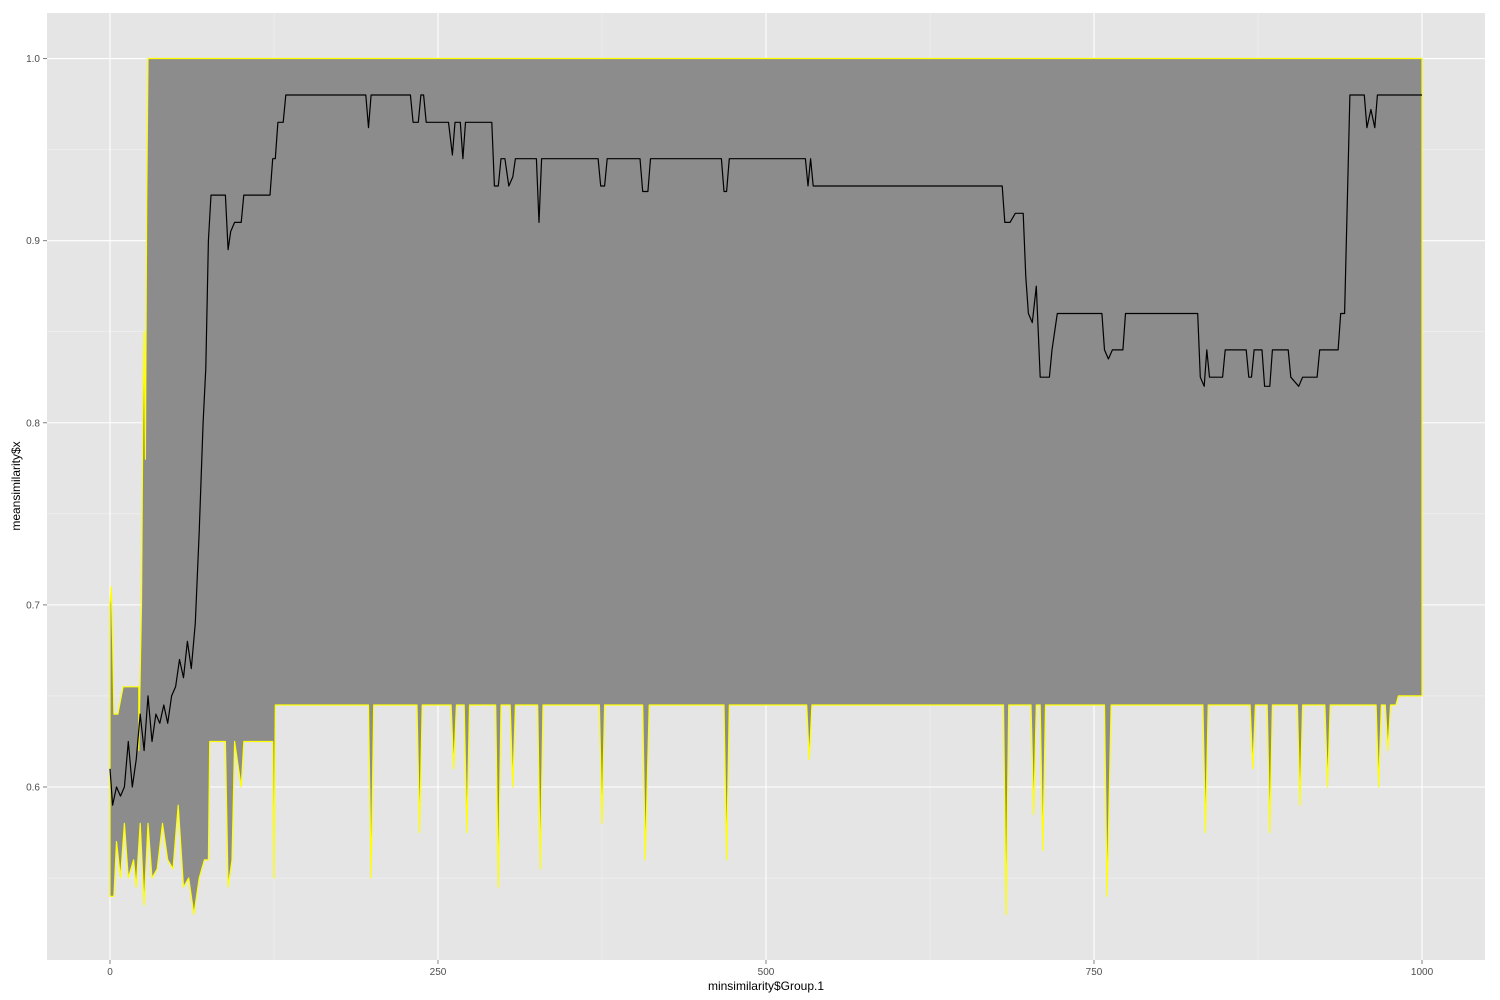 The height and width of the screenshot is (1000, 1500). I want to click on x-axis: 0 250 500 750 1000, so click(770, 969).